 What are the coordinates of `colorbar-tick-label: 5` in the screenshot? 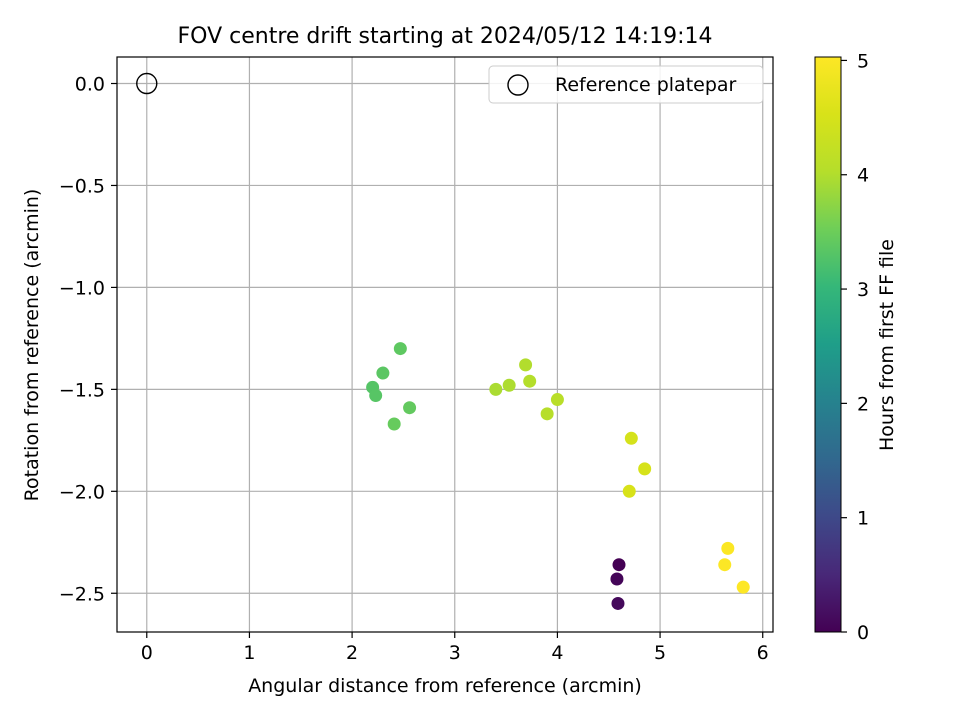 It's located at (863, 61).